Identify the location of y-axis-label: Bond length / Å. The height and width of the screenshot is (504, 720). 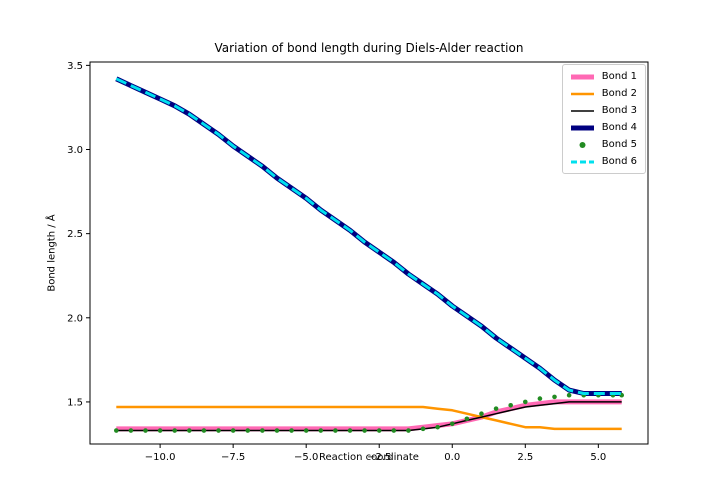
(52, 253).